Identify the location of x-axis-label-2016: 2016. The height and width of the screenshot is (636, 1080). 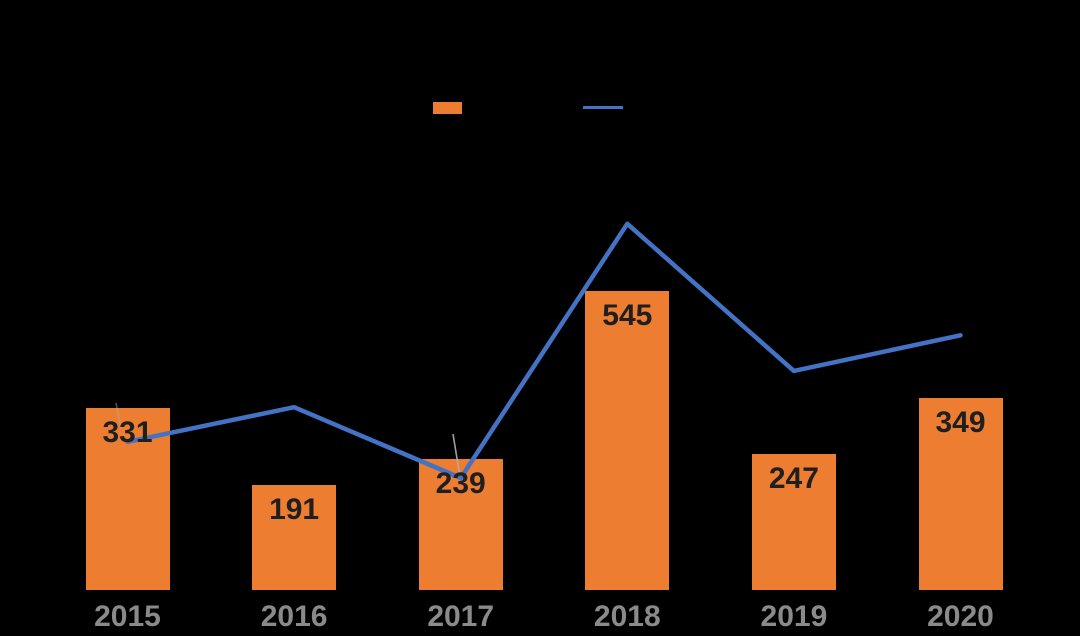
(294, 616).